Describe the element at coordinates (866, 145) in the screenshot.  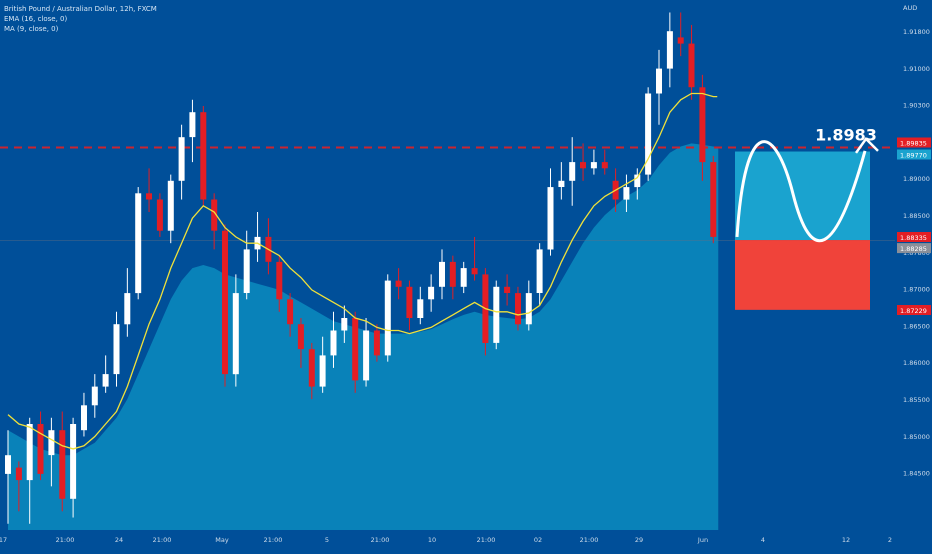
I see `projection-arrow` at that location.